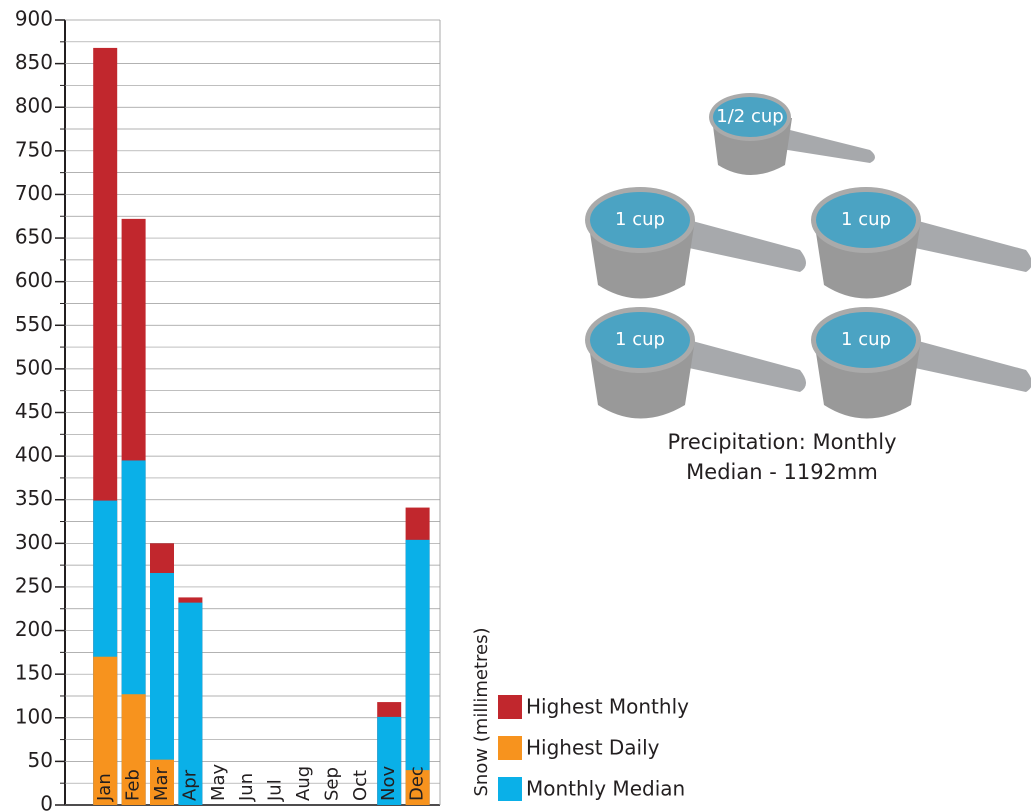  What do you see at coordinates (189, 785) in the screenshot?
I see `x-tick-label: Apr` at bounding box center [189, 785].